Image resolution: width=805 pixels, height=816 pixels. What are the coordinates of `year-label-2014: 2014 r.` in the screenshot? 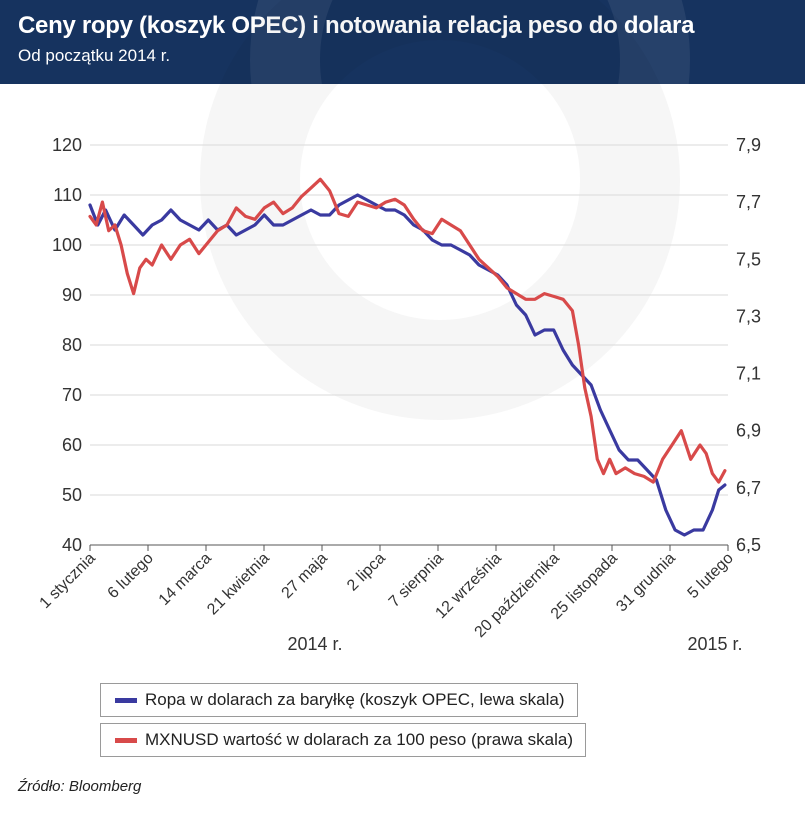 It's located at (314, 644).